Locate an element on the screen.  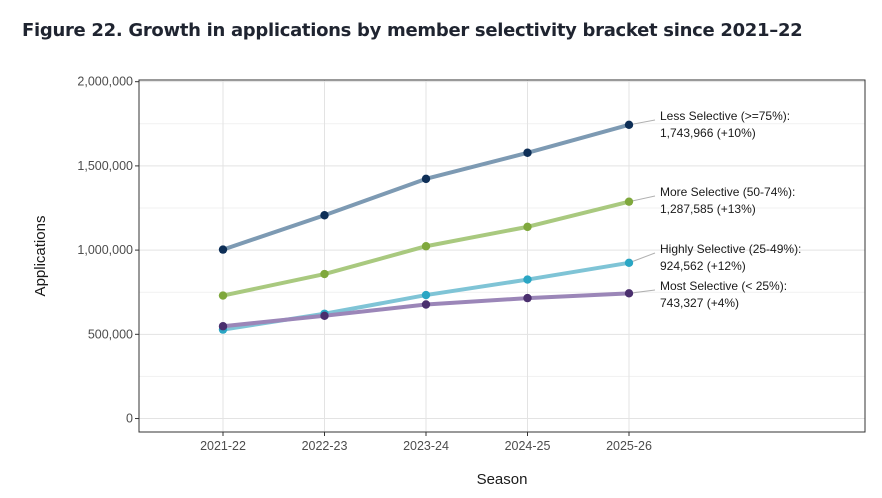
y-tick-label: 0 is located at coordinates (129, 419).